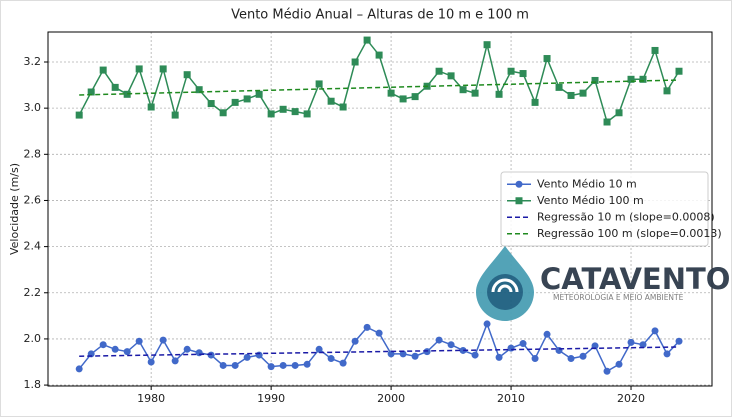 The height and width of the screenshot is (417, 732). I want to click on legend-label: Vento Médio 100 m, so click(590, 200).